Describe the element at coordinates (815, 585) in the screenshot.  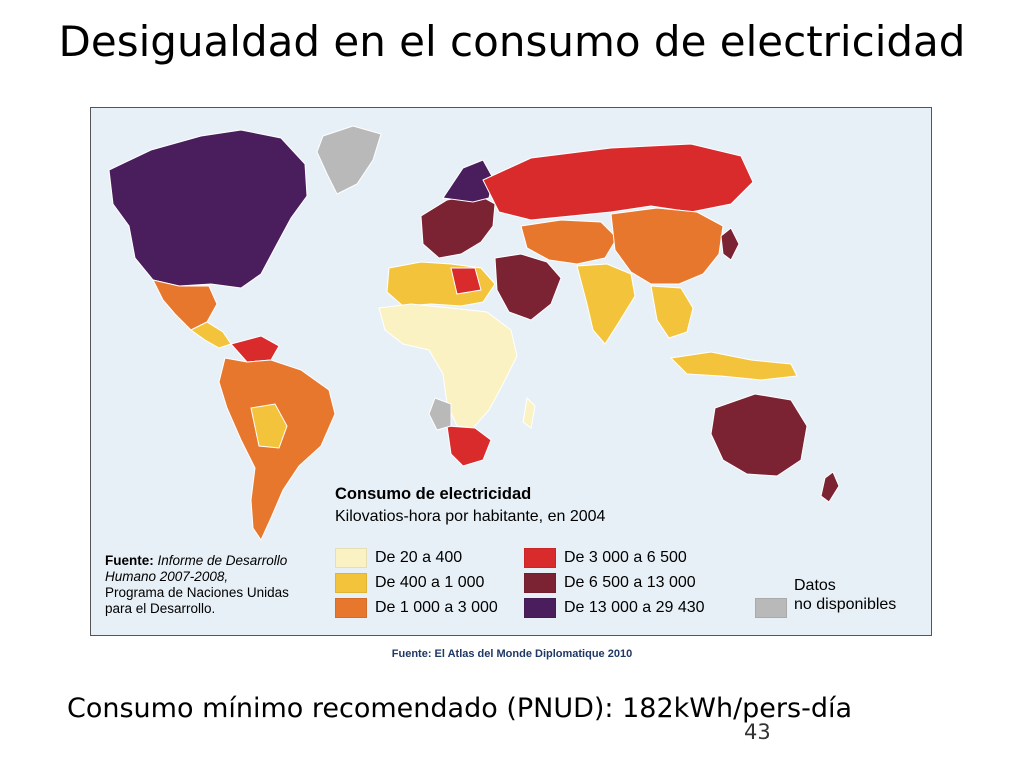
I see `legend-no-data-line1: Datos` at that location.